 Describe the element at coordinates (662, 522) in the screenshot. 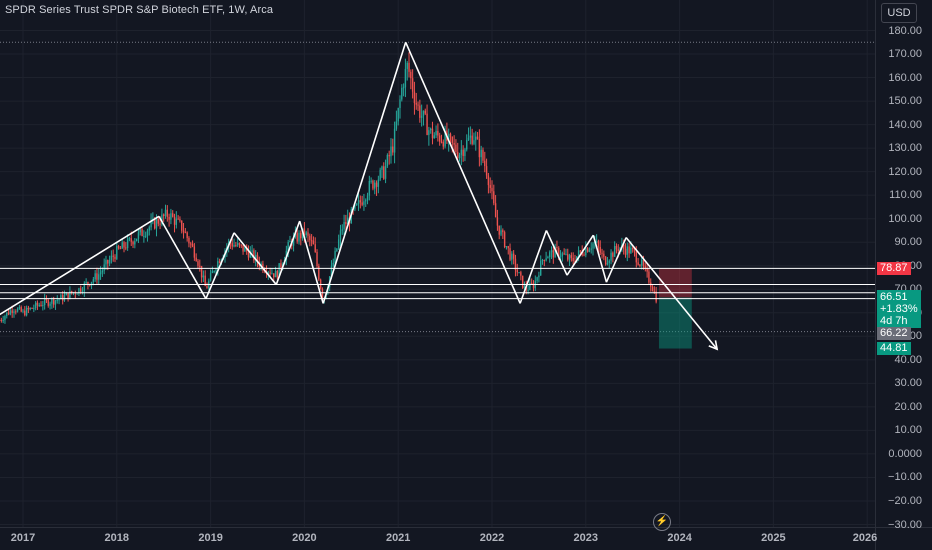

I see `lightning-icon: ⚡` at that location.